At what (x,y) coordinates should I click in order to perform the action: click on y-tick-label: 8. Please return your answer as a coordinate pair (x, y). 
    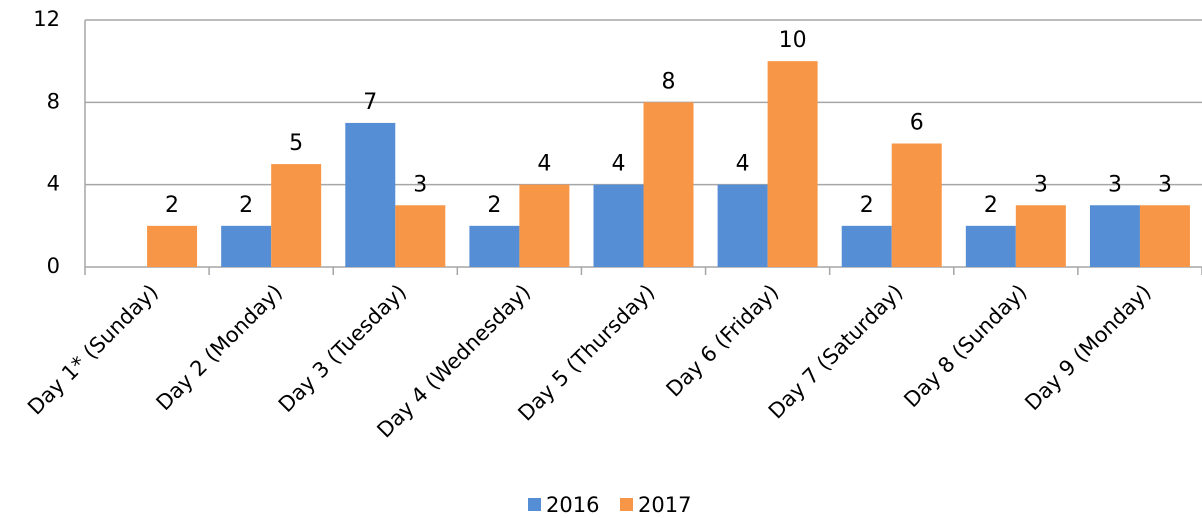
    Looking at the image, I should click on (53, 101).